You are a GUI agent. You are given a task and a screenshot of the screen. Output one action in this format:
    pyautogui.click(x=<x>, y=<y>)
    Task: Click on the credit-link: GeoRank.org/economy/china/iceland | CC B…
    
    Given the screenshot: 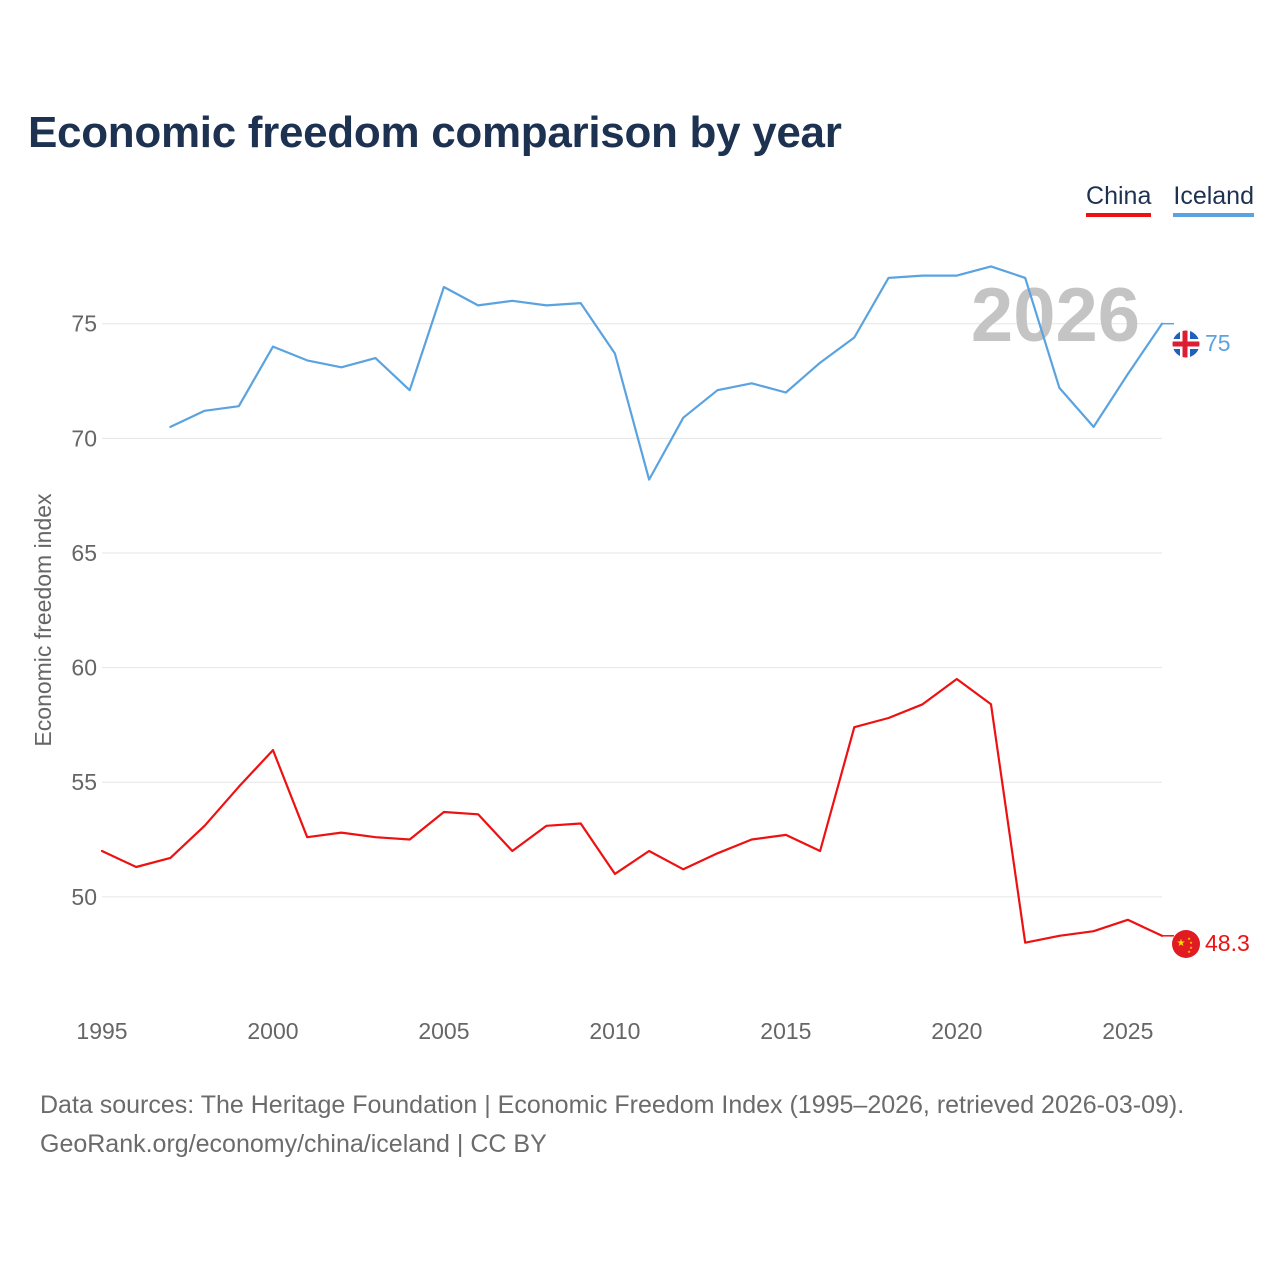 What is the action you would take?
    pyautogui.click(x=293, y=1144)
    